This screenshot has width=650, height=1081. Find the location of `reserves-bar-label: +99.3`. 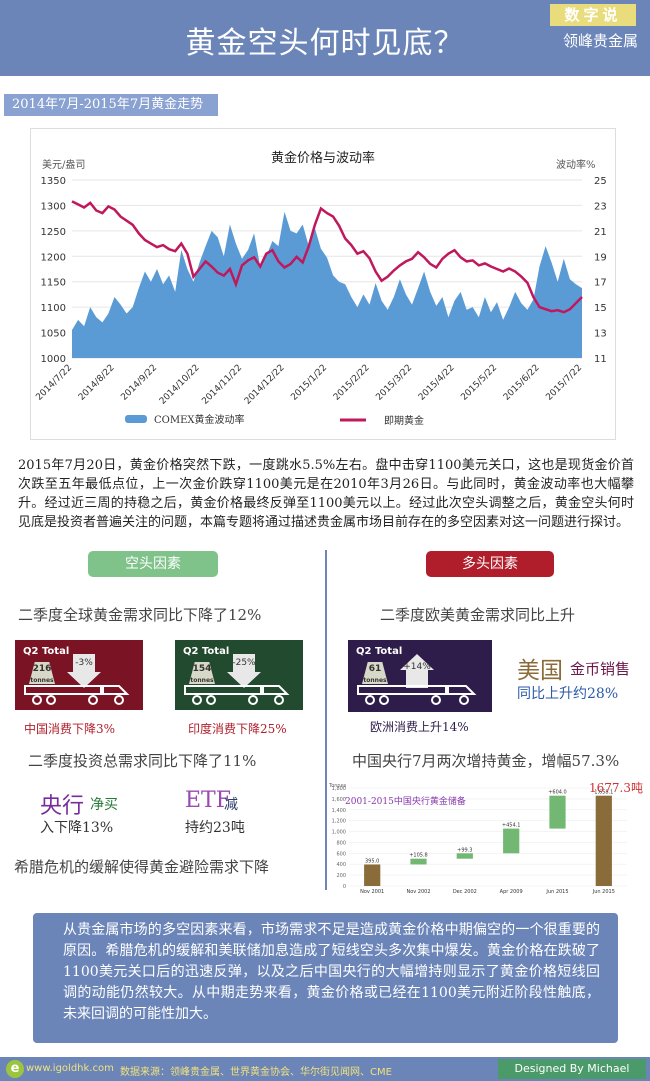

reserves-bar-label: +99.3 is located at coordinates (464, 850).